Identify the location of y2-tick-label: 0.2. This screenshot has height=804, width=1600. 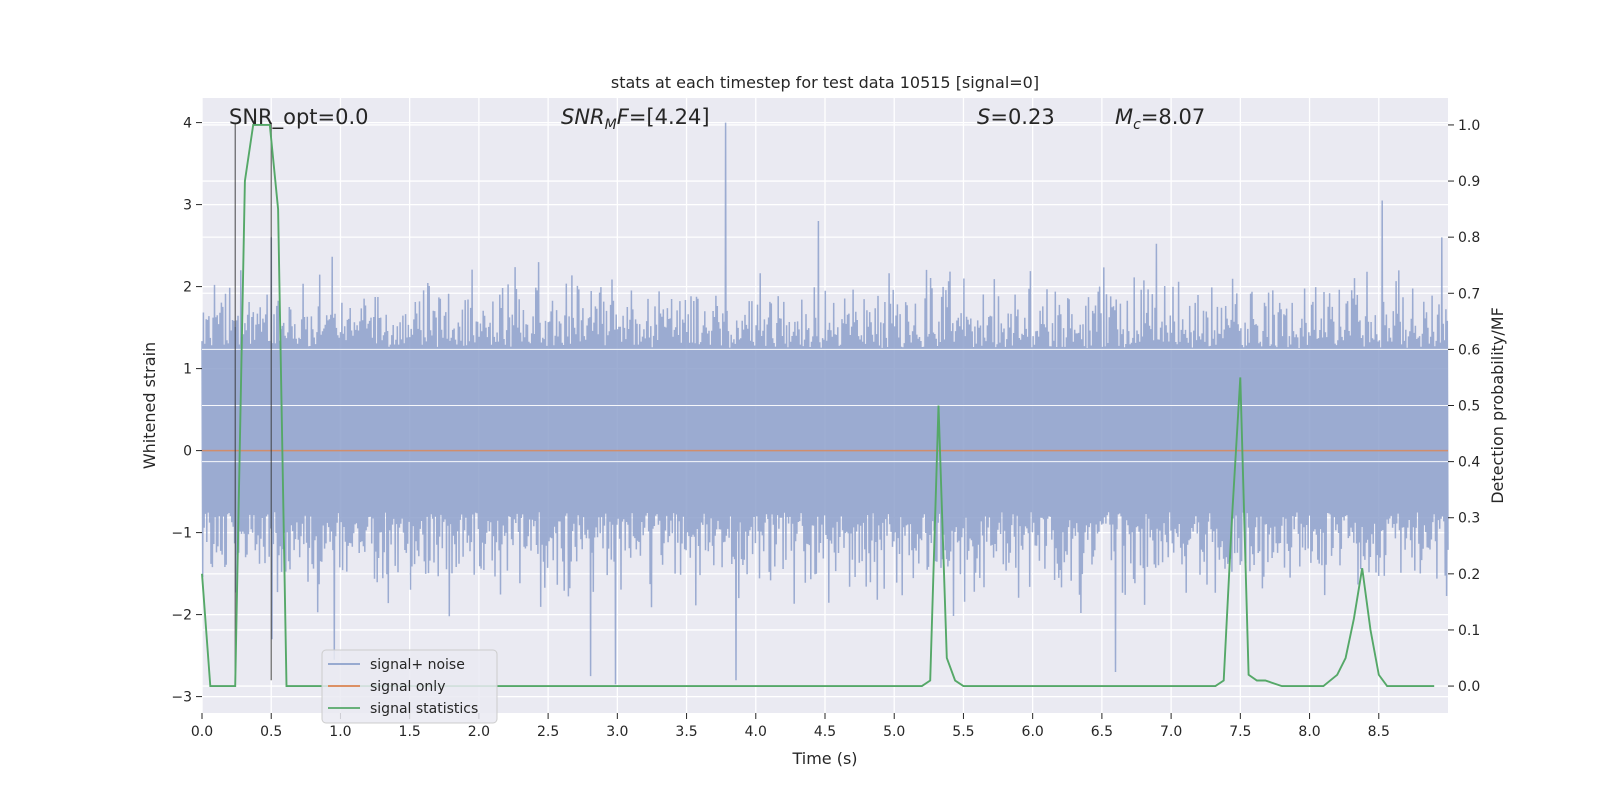
(1469, 575).